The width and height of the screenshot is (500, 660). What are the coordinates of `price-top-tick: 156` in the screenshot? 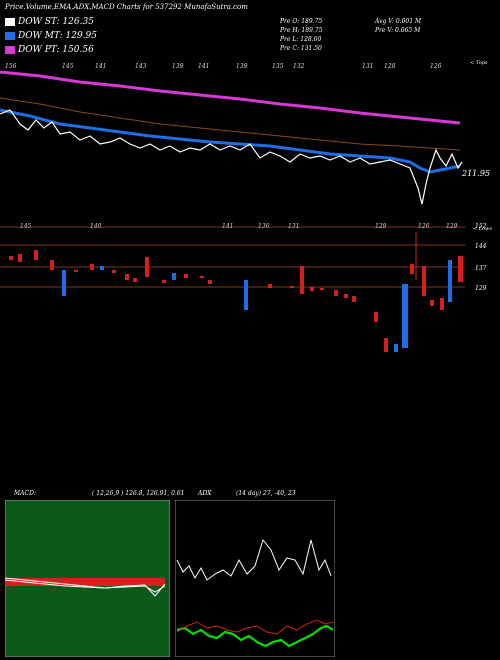 It's located at (11, 66).